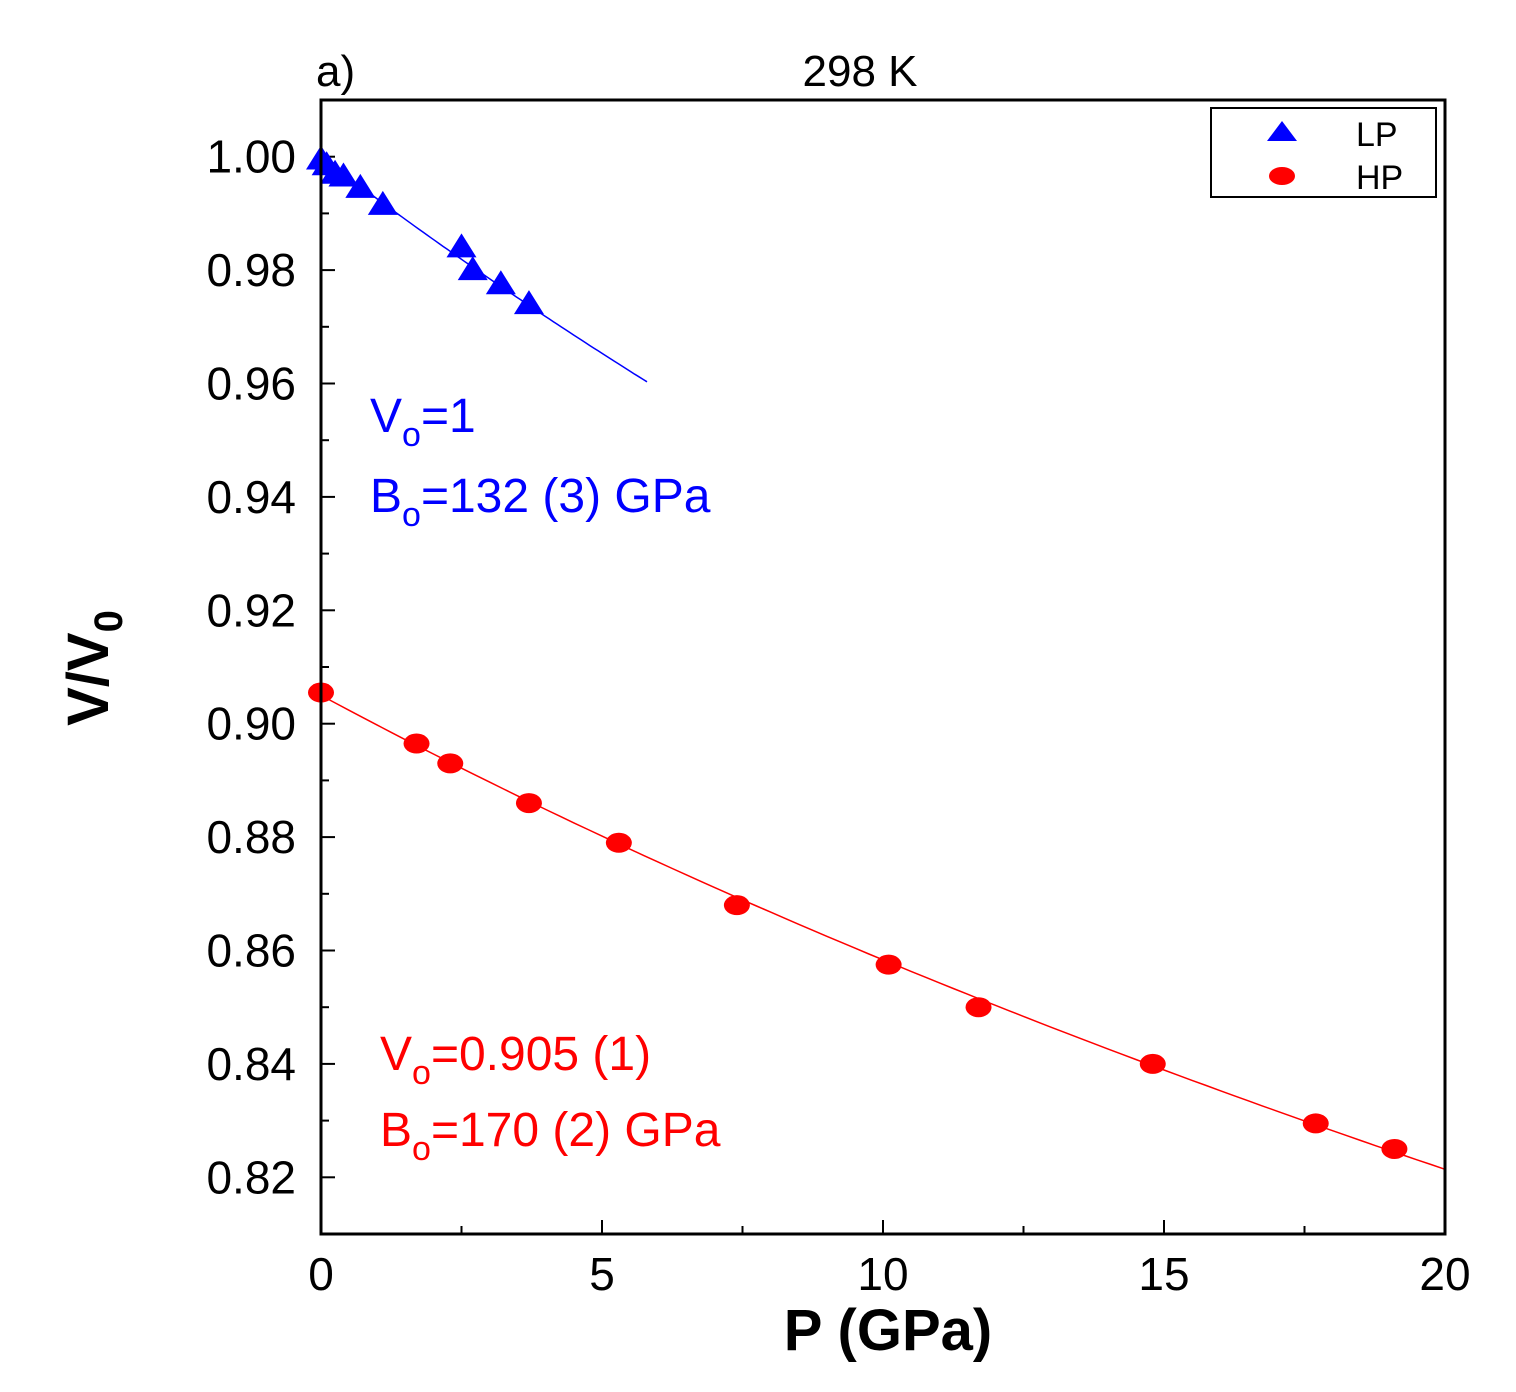  What do you see at coordinates (860, 71) in the screenshot?
I see `chart-title: 298 K` at bounding box center [860, 71].